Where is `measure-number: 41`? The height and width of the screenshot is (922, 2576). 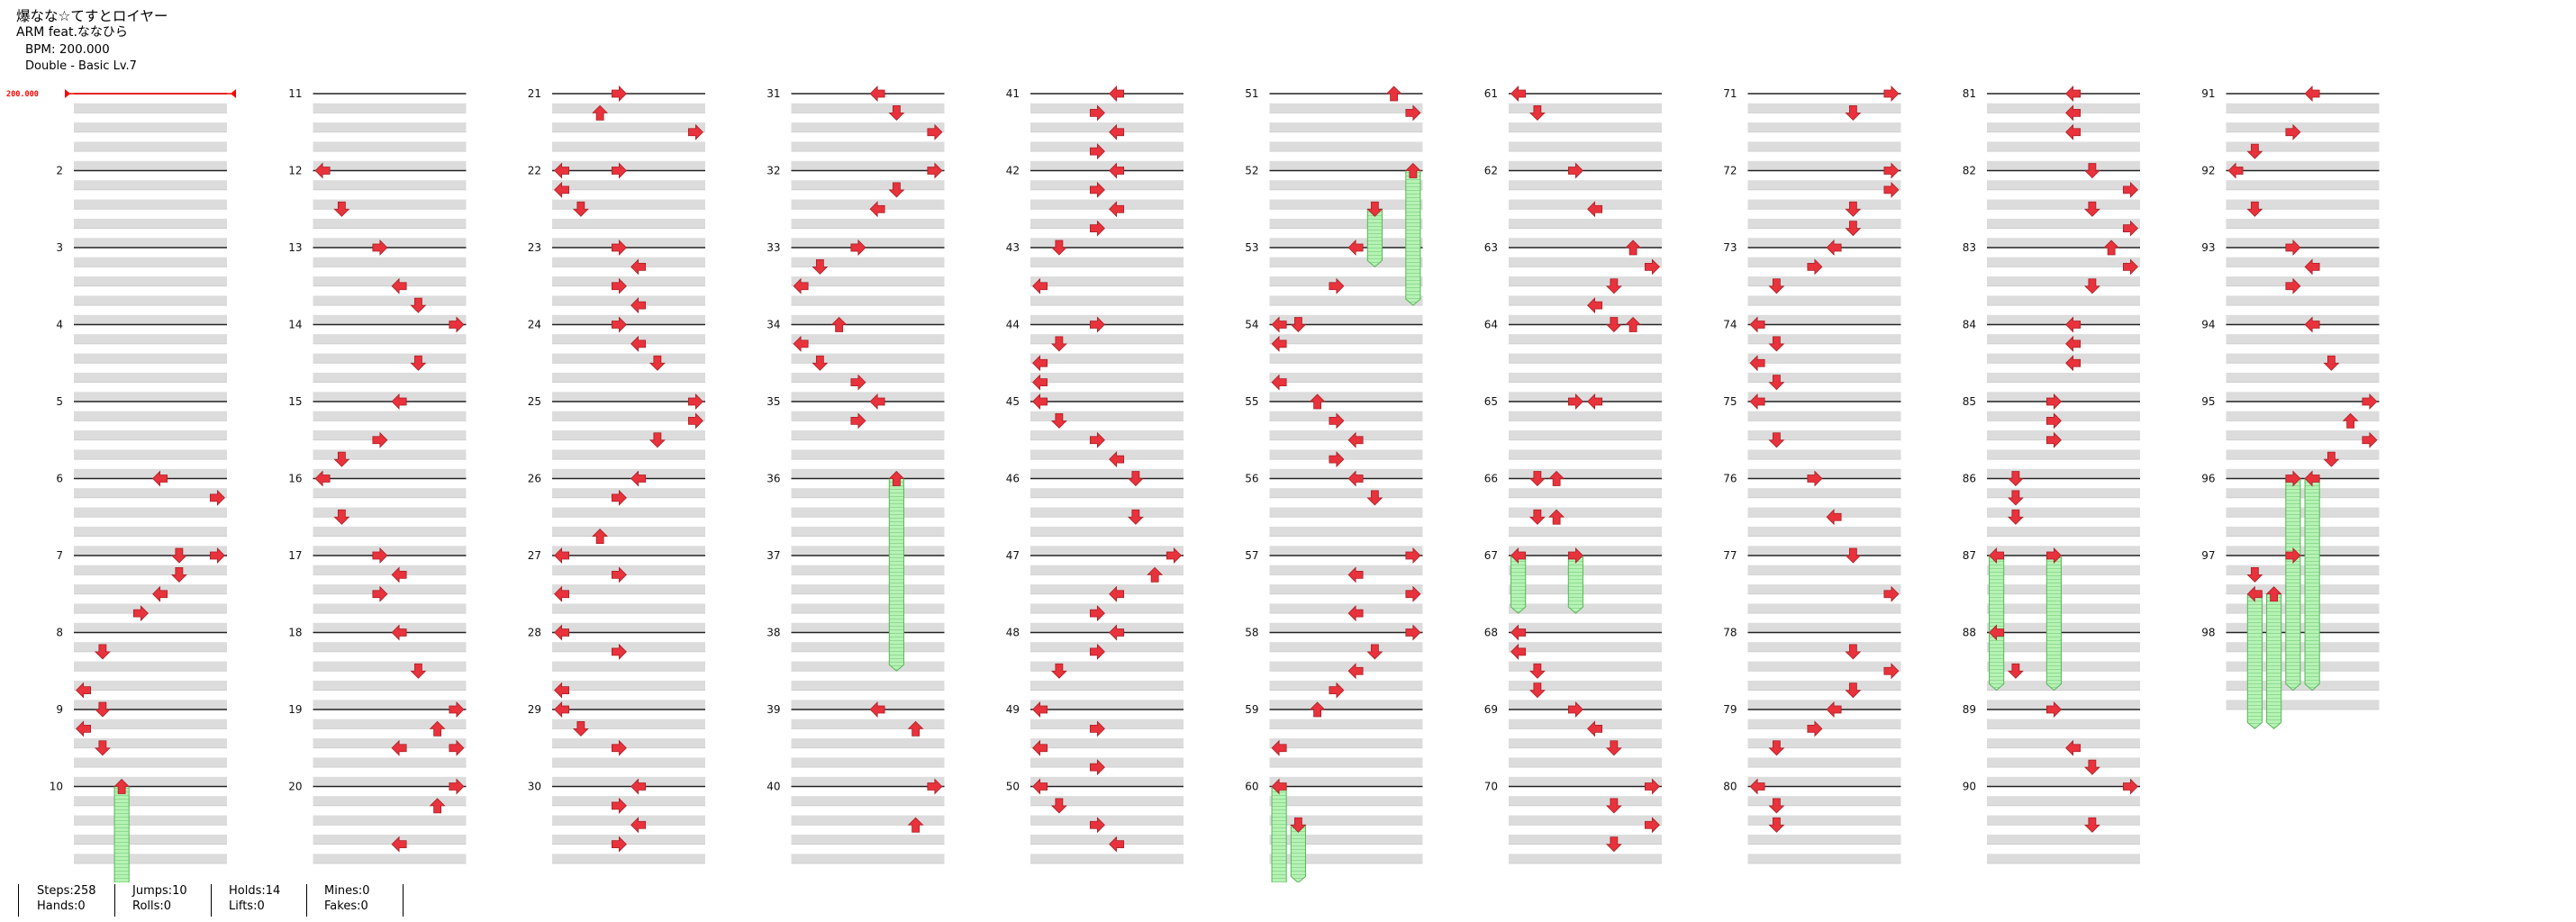
measure-number: 41 is located at coordinates (1013, 93).